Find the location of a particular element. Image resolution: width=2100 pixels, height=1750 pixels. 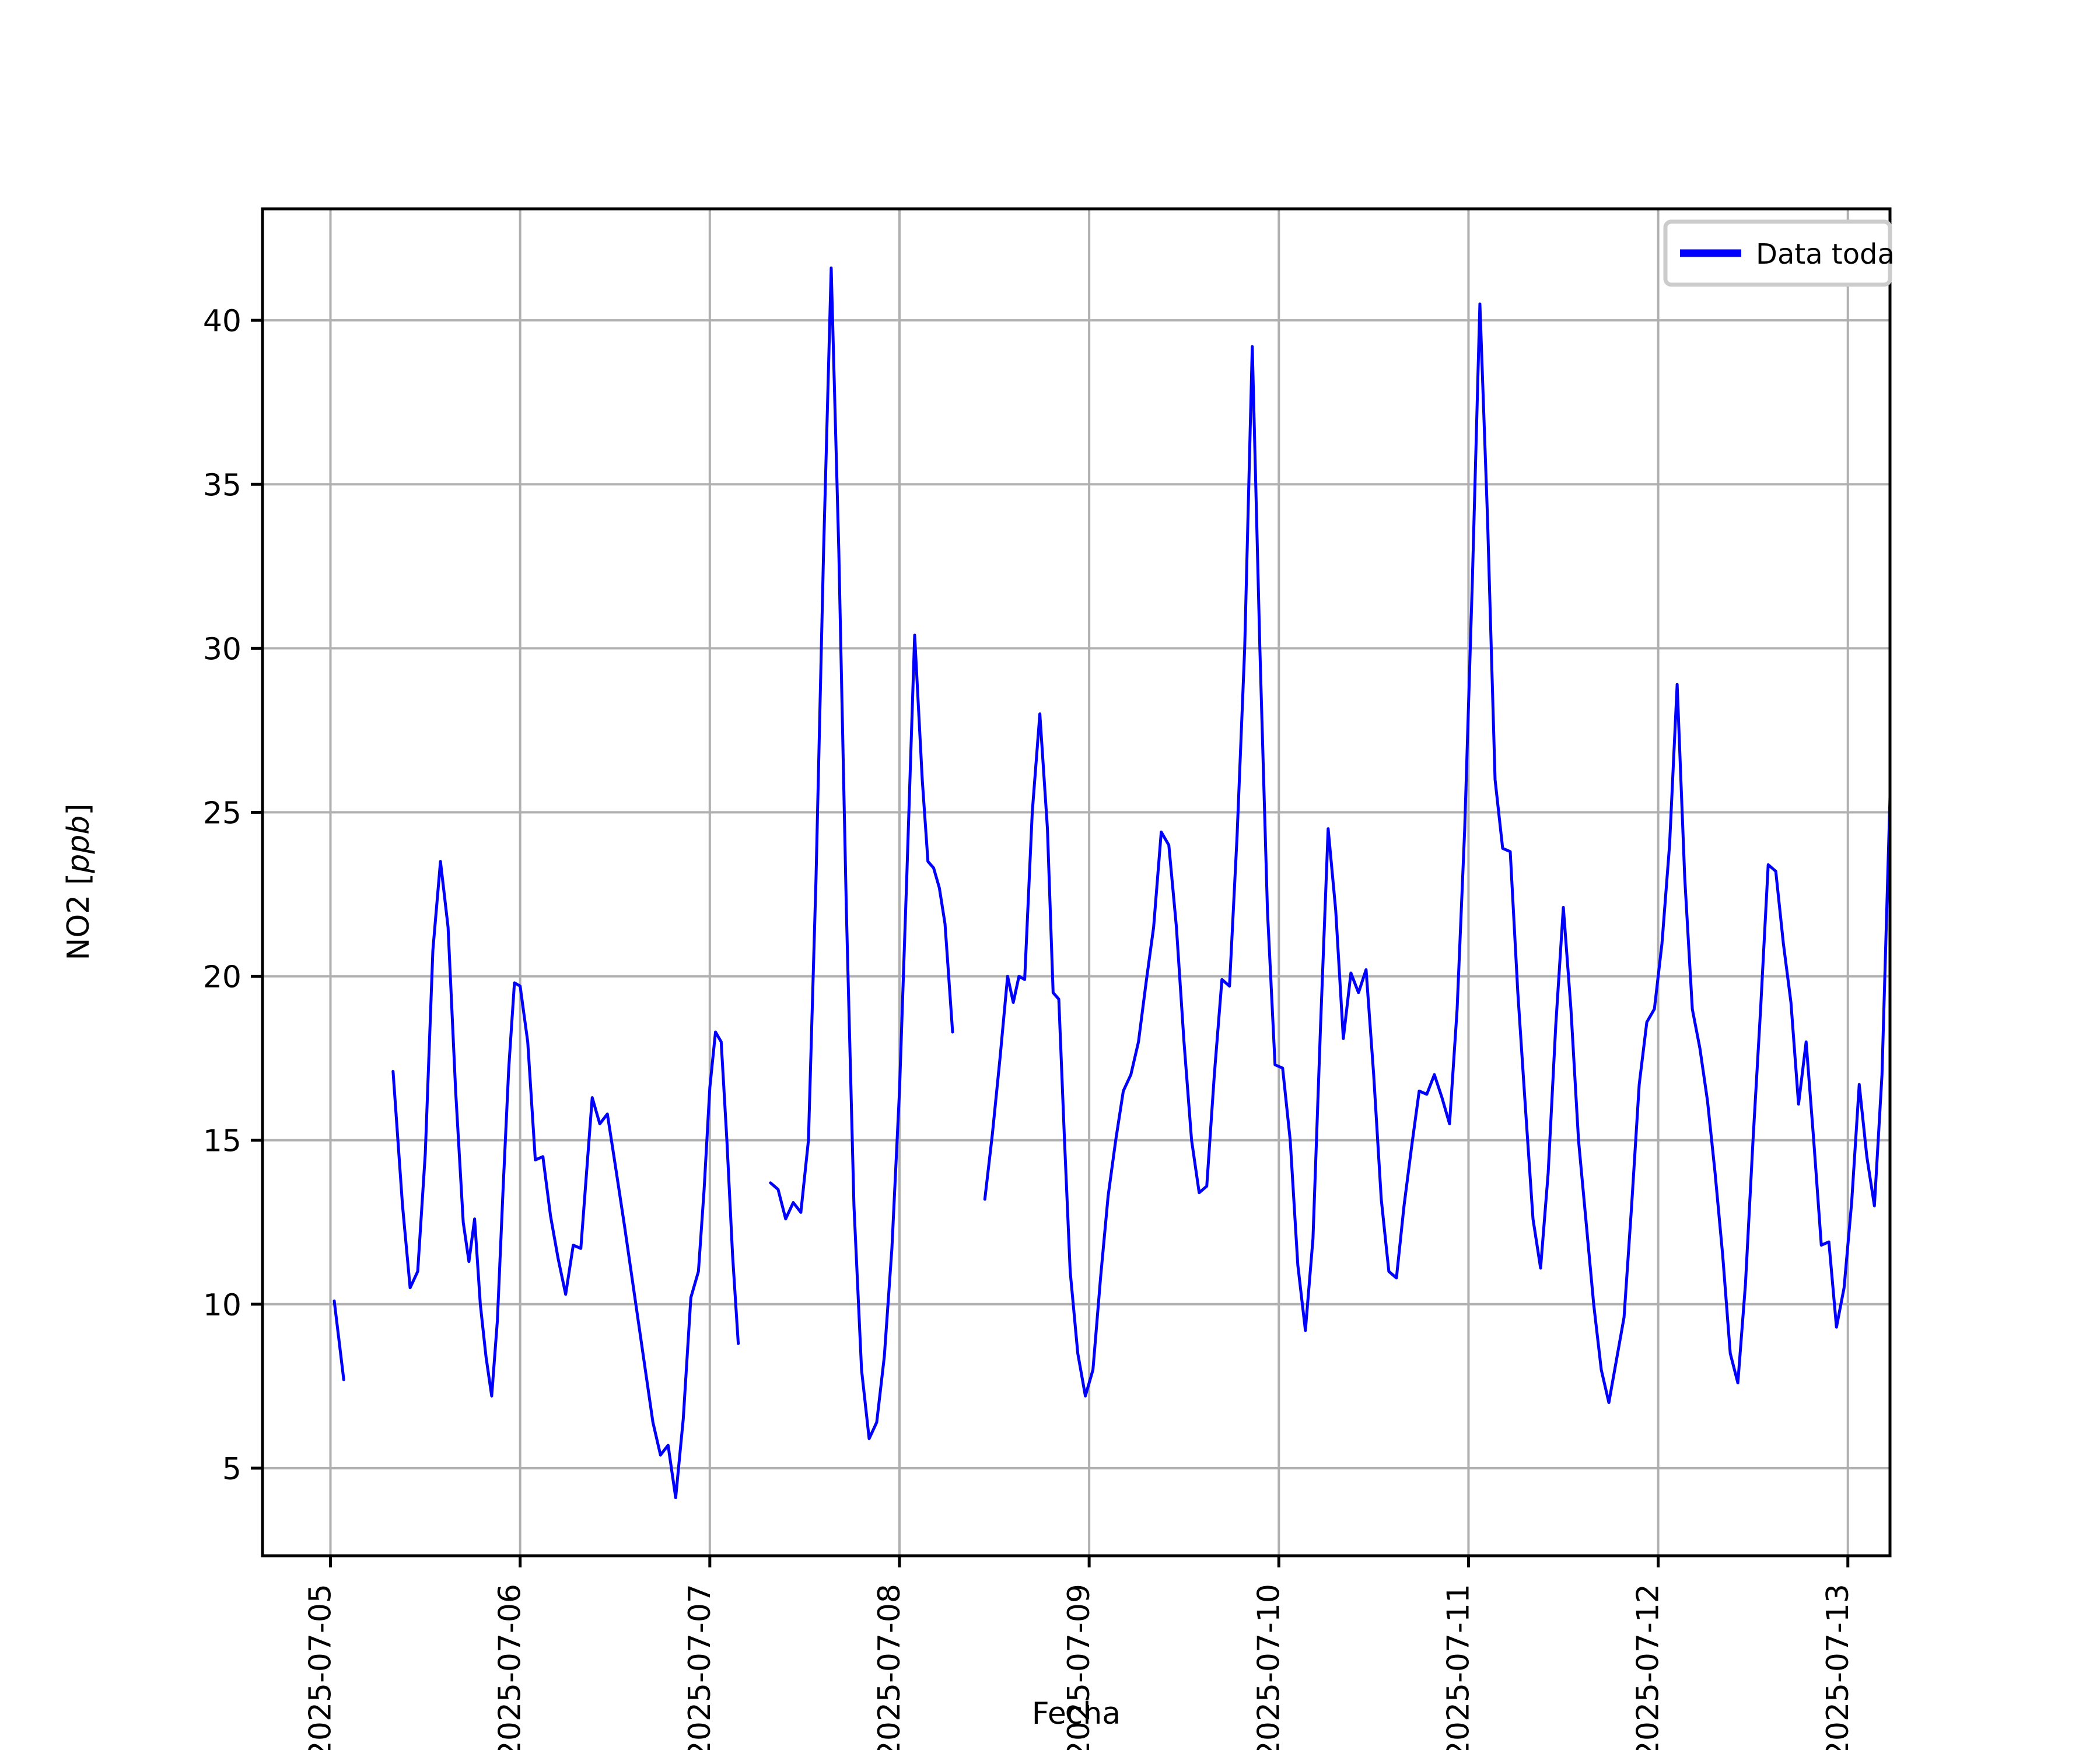

y-axis-label-suffix: ] is located at coordinates (78, 809).